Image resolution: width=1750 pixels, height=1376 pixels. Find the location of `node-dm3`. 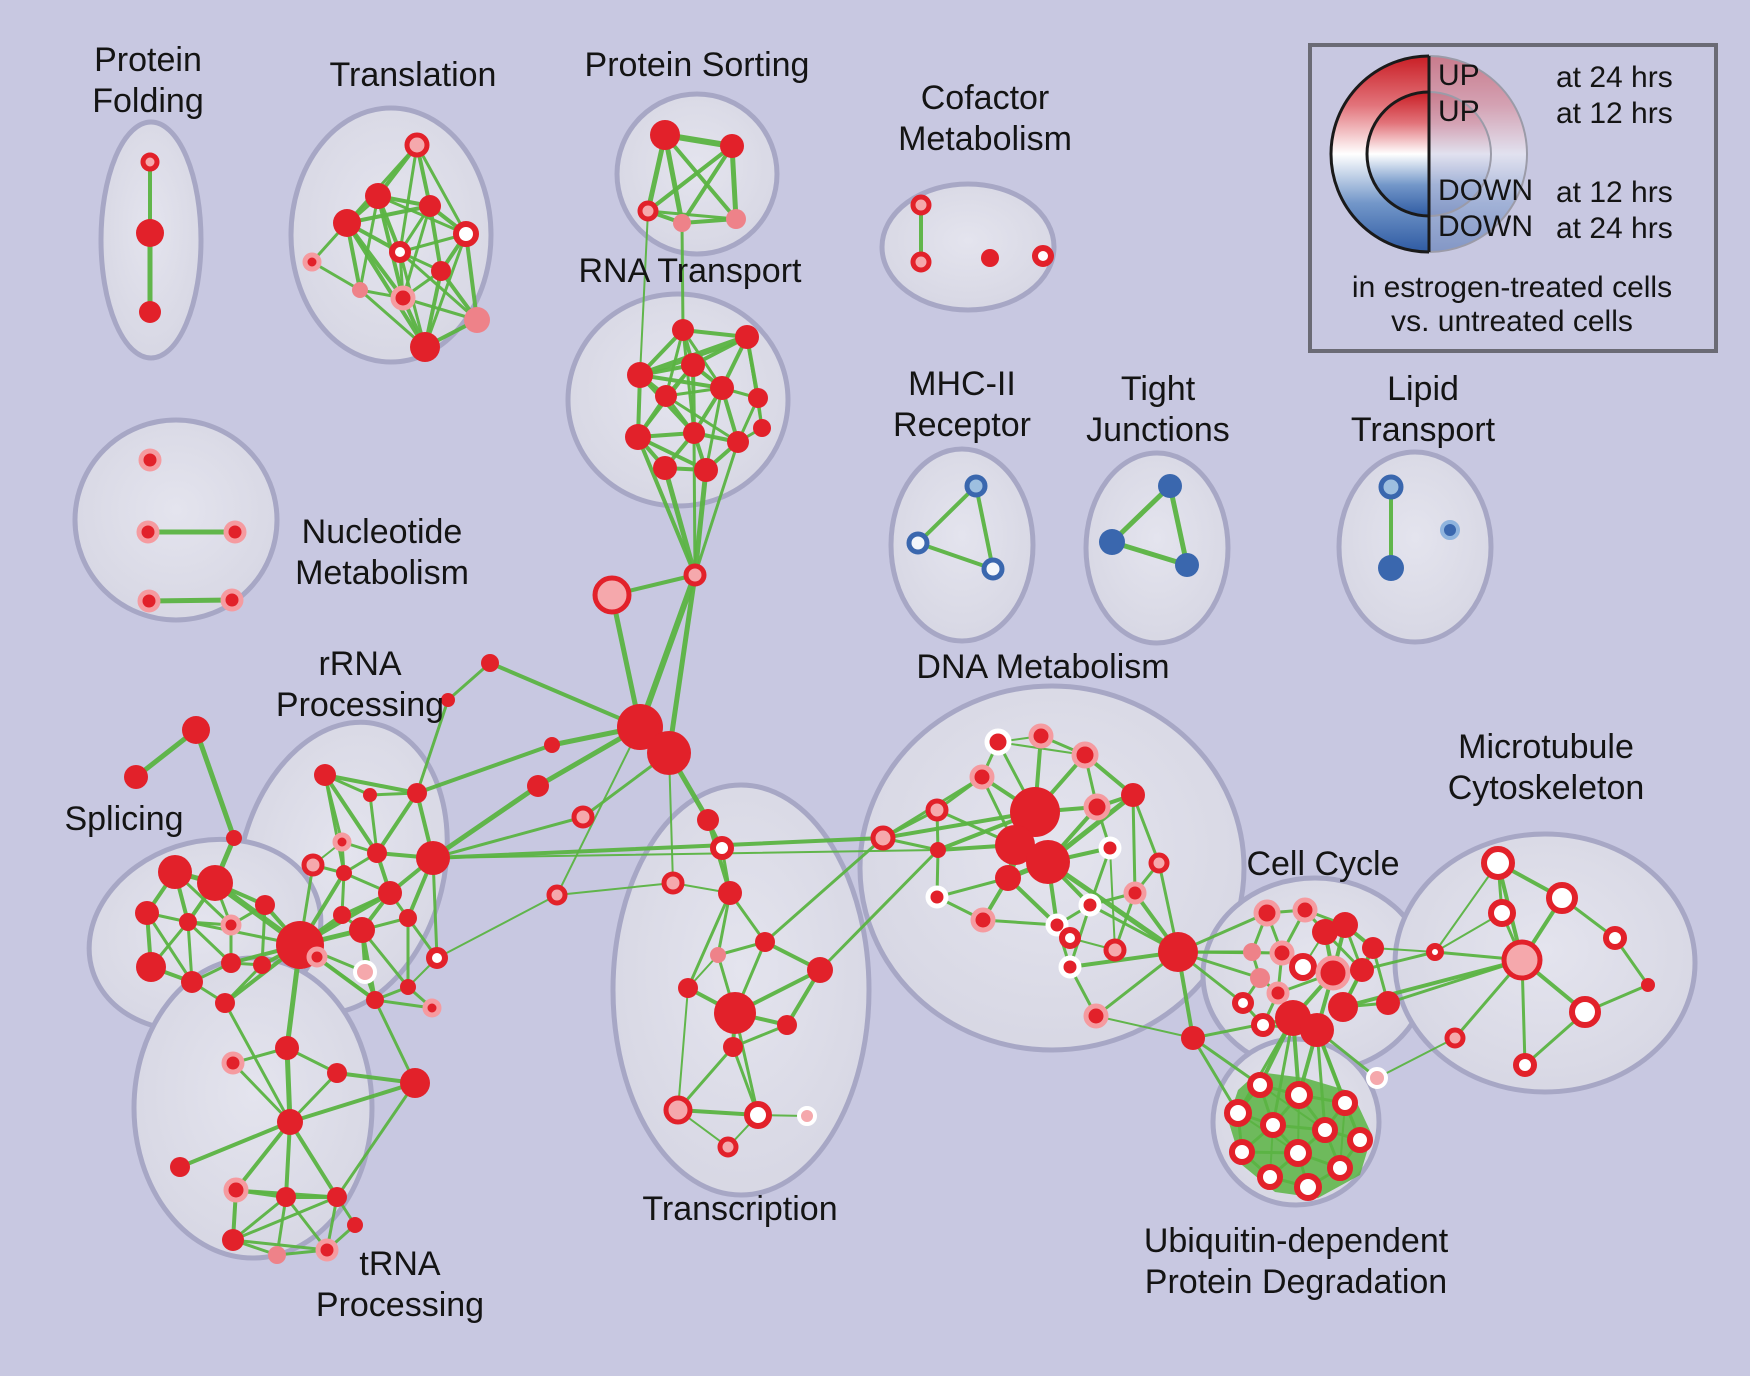

node-dm3 is located at coordinates (1085, 755).